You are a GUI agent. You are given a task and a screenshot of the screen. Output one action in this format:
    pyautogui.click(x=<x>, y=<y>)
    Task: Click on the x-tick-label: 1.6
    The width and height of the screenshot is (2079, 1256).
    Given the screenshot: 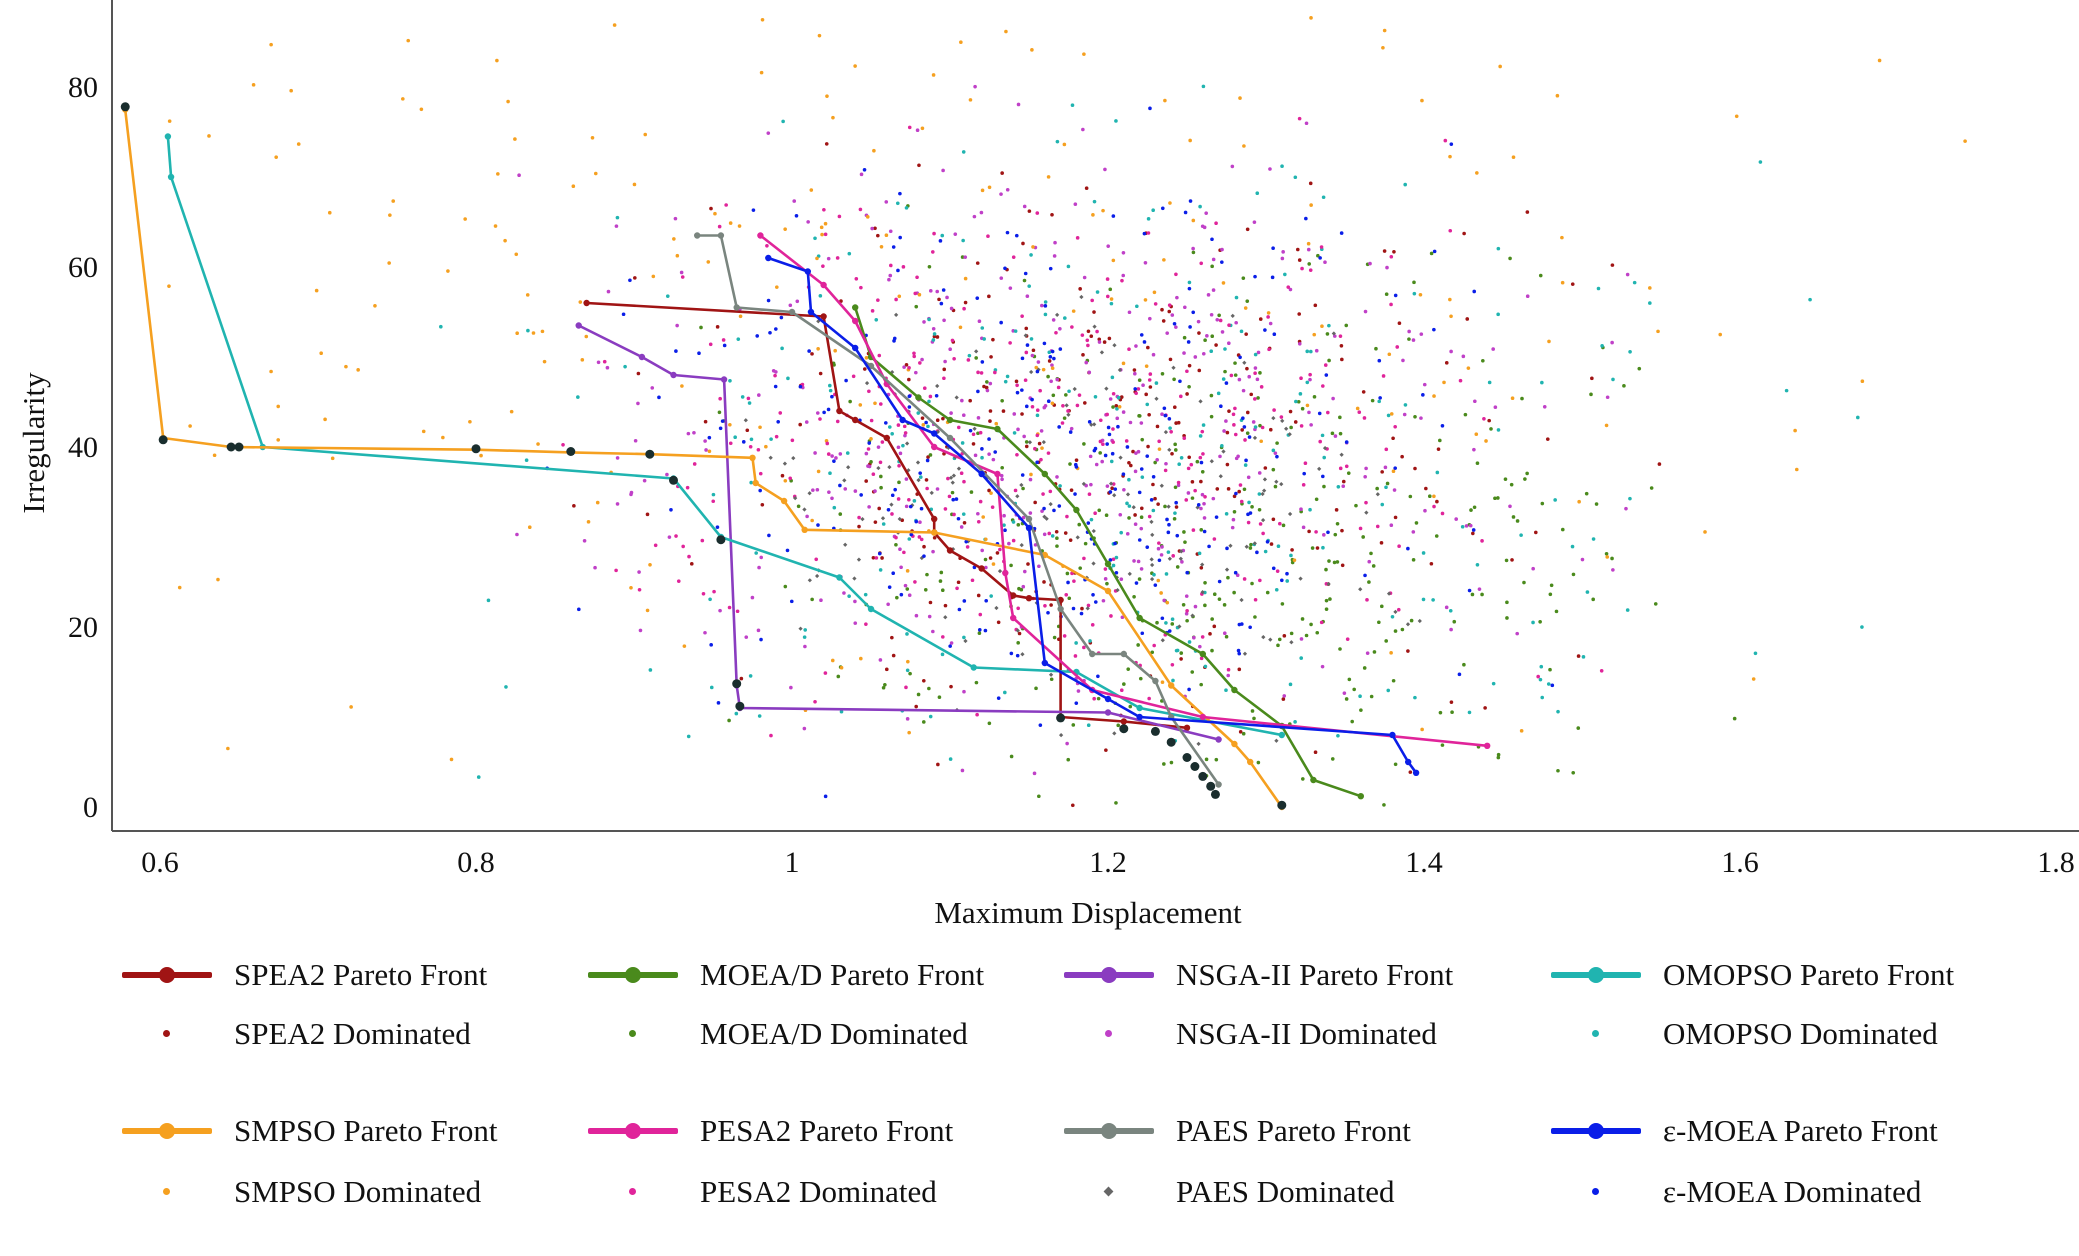 What is the action you would take?
    pyautogui.click(x=1740, y=862)
    